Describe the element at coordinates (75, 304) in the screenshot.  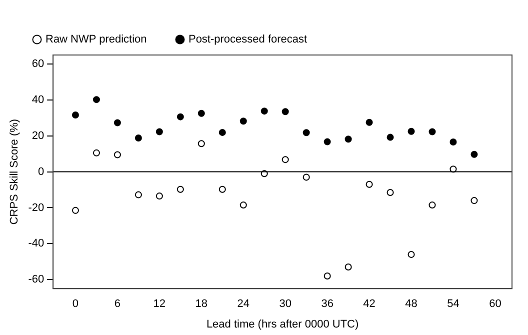
I see `x-tick-label: 0` at that location.